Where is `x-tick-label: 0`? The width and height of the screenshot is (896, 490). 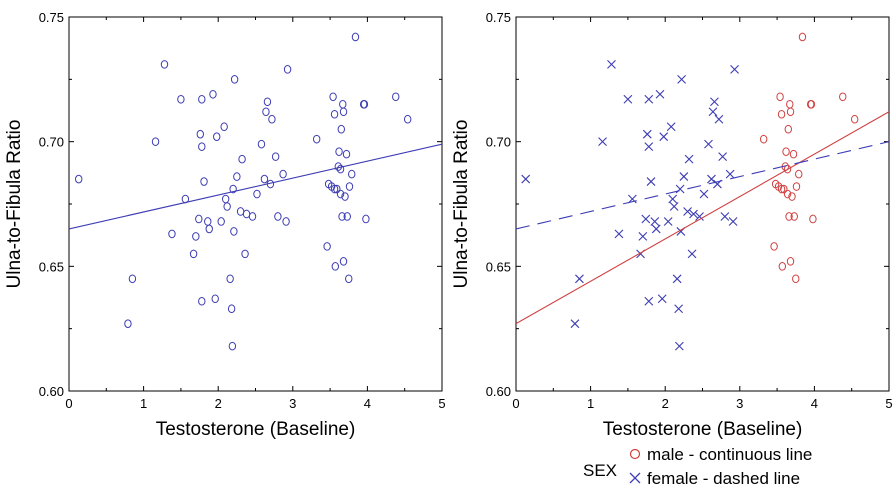
x-tick-label: 0 is located at coordinates (515, 403).